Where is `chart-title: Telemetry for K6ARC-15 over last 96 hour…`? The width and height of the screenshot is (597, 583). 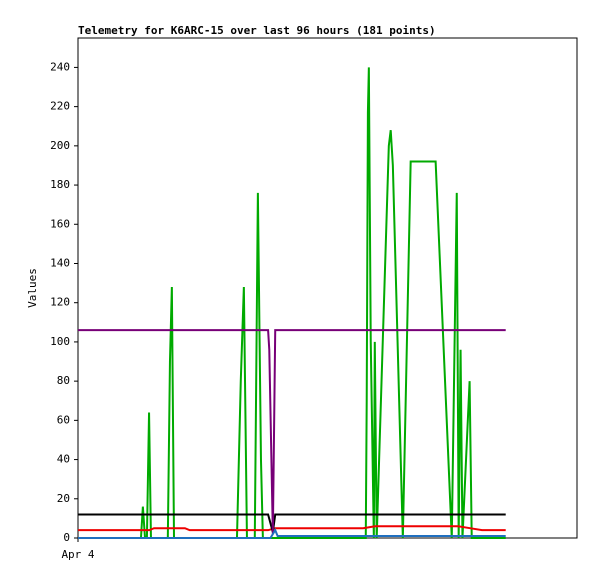
chart-title: Telemetry for K6ARC-15 over last 96 hour… is located at coordinates (257, 30).